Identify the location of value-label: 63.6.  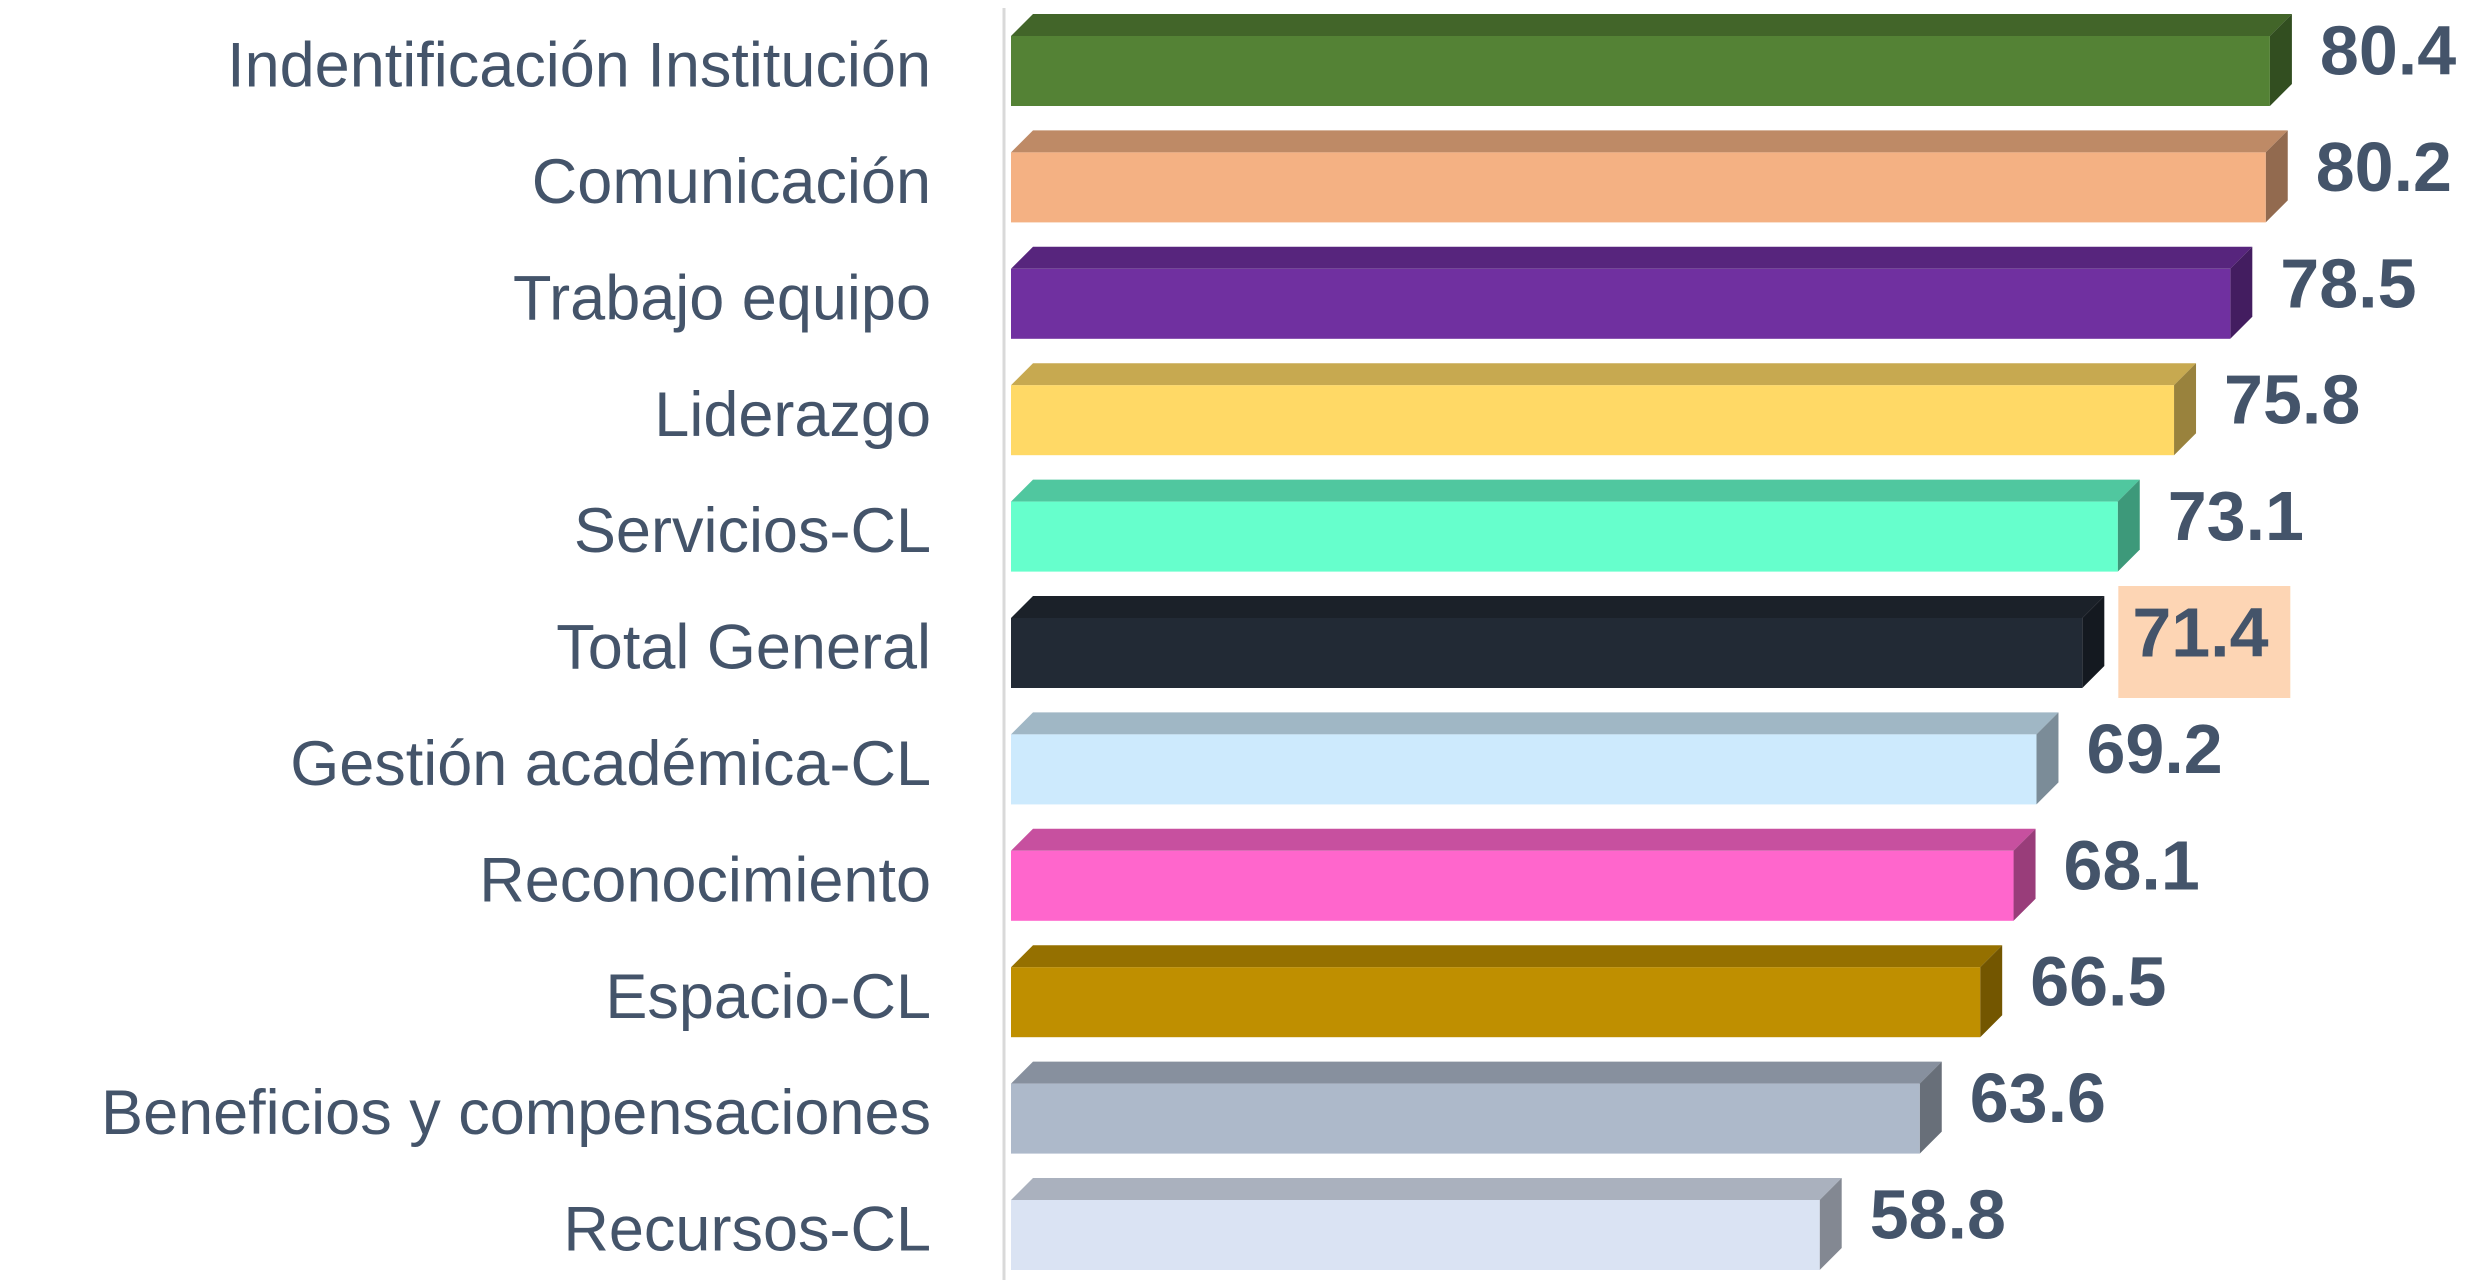
(2038, 1098).